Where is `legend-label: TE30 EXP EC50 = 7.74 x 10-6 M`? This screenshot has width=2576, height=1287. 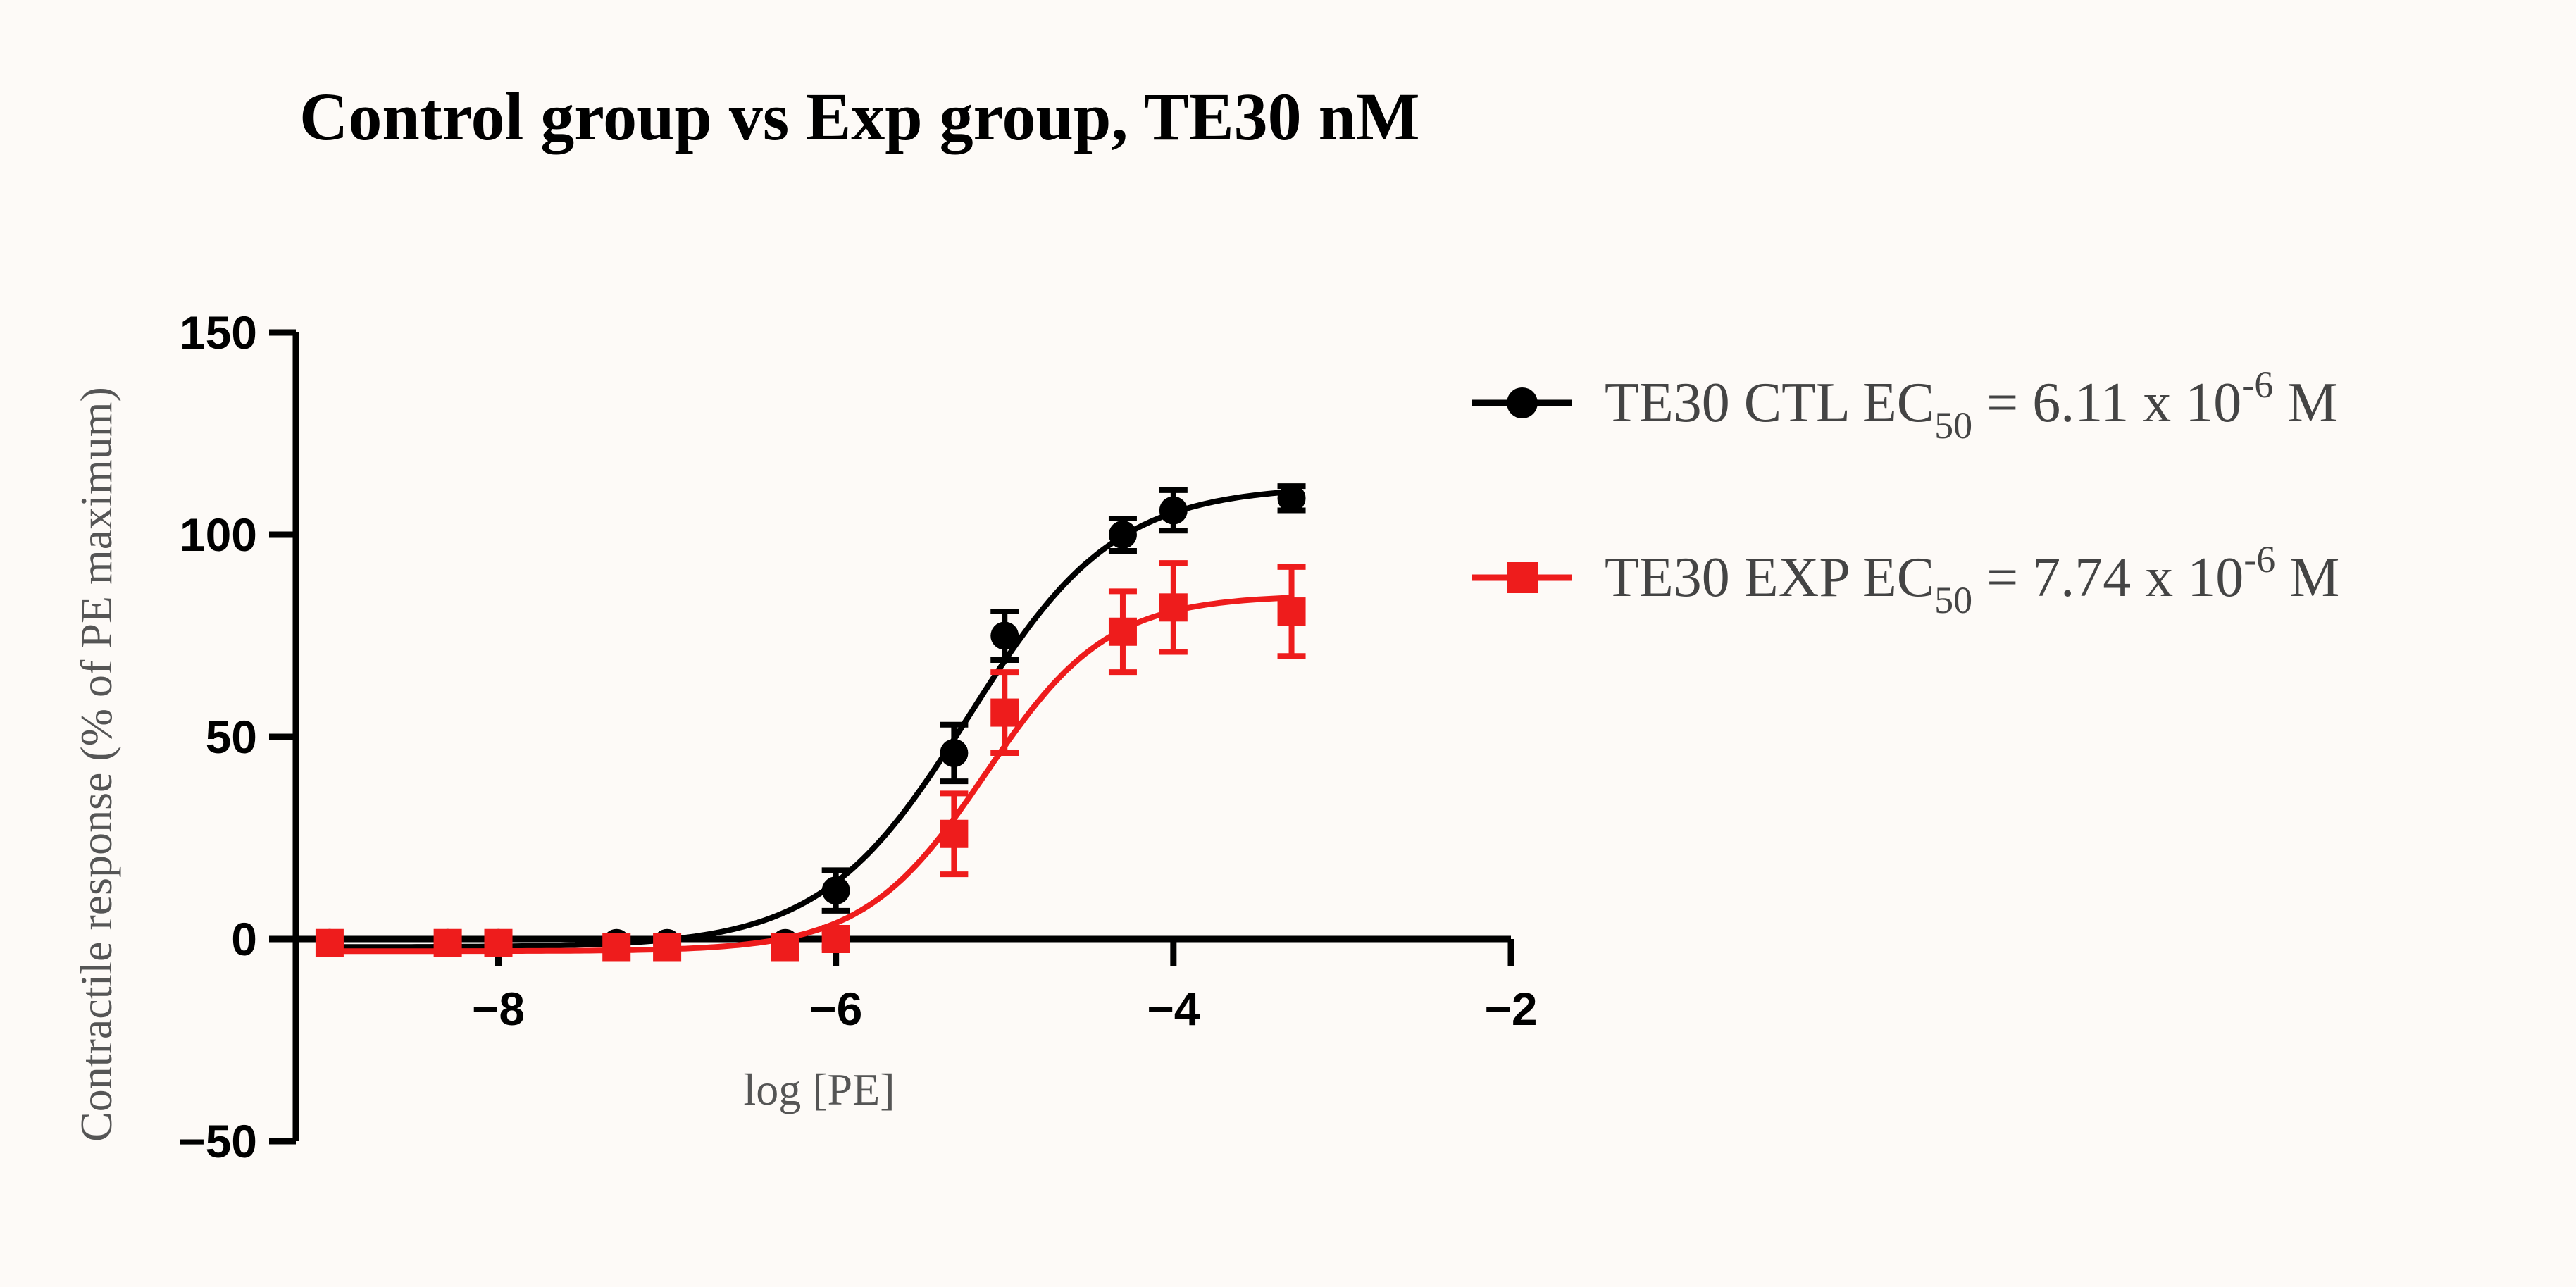 legend-label: TE30 EXP EC50 = 7.74 x 10-6 M is located at coordinates (1972, 579).